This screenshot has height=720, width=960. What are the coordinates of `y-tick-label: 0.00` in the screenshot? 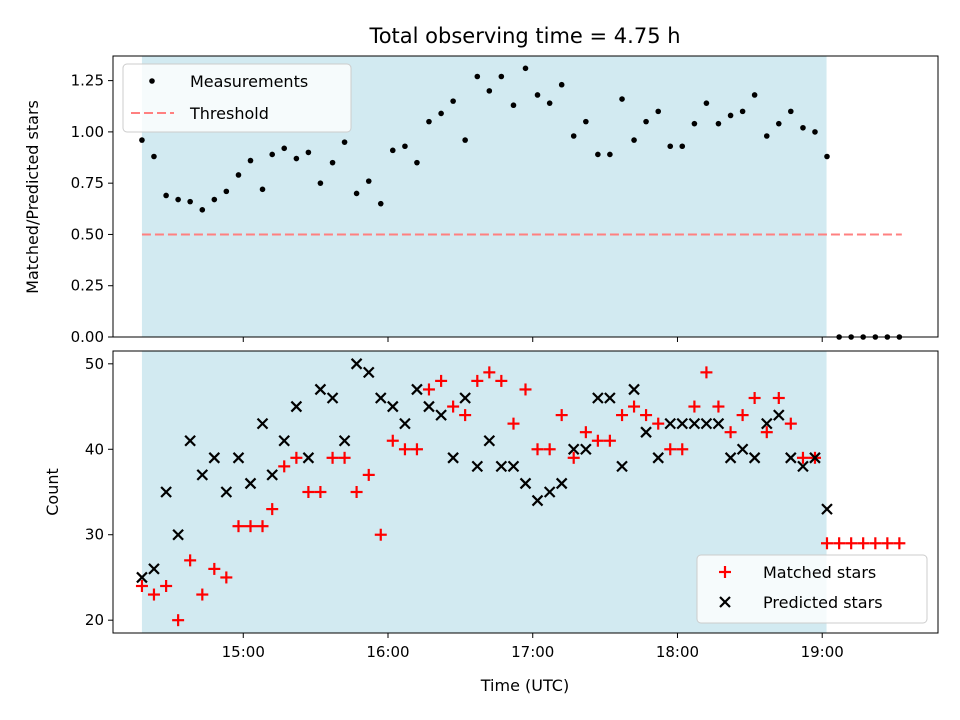 It's located at (87, 337).